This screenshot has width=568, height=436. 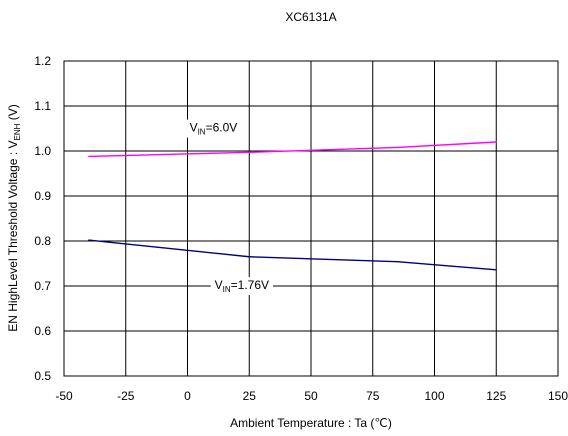 I want to click on x-tick-label: 75, so click(x=373, y=396).